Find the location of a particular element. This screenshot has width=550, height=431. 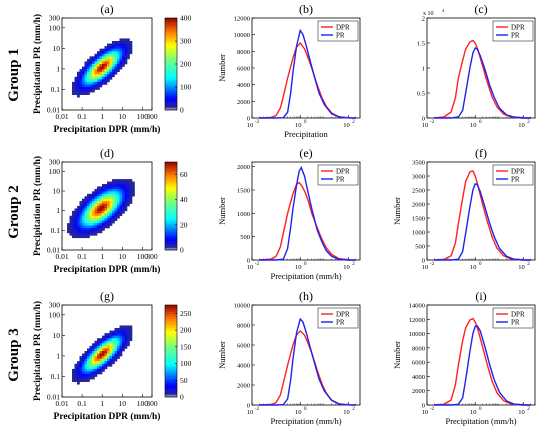

x-tick-exponent: -2 is located at coordinates (432, 409).